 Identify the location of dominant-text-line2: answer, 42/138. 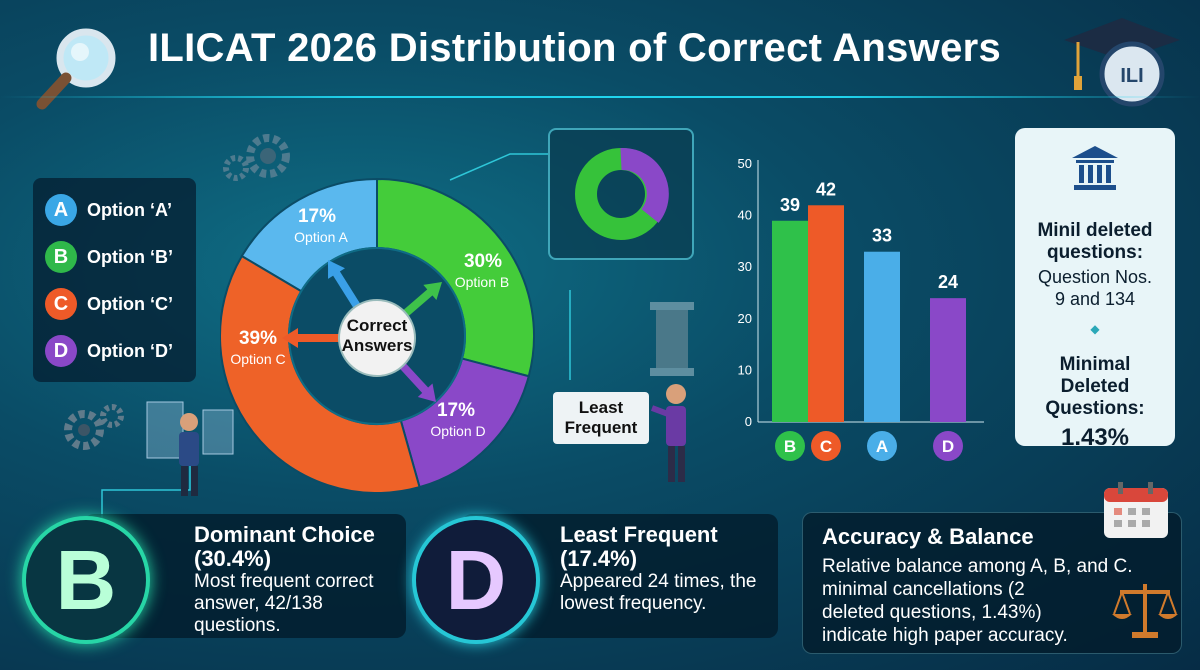
(258, 603).